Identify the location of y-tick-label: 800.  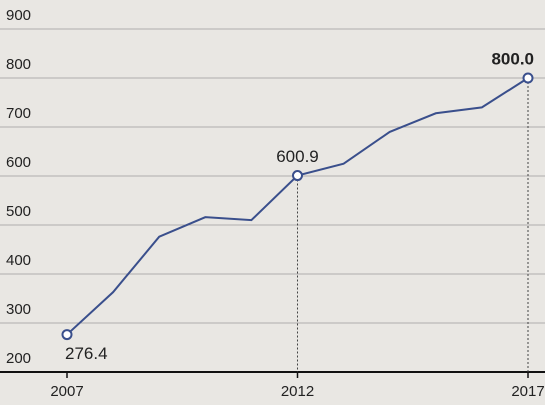
(18, 64).